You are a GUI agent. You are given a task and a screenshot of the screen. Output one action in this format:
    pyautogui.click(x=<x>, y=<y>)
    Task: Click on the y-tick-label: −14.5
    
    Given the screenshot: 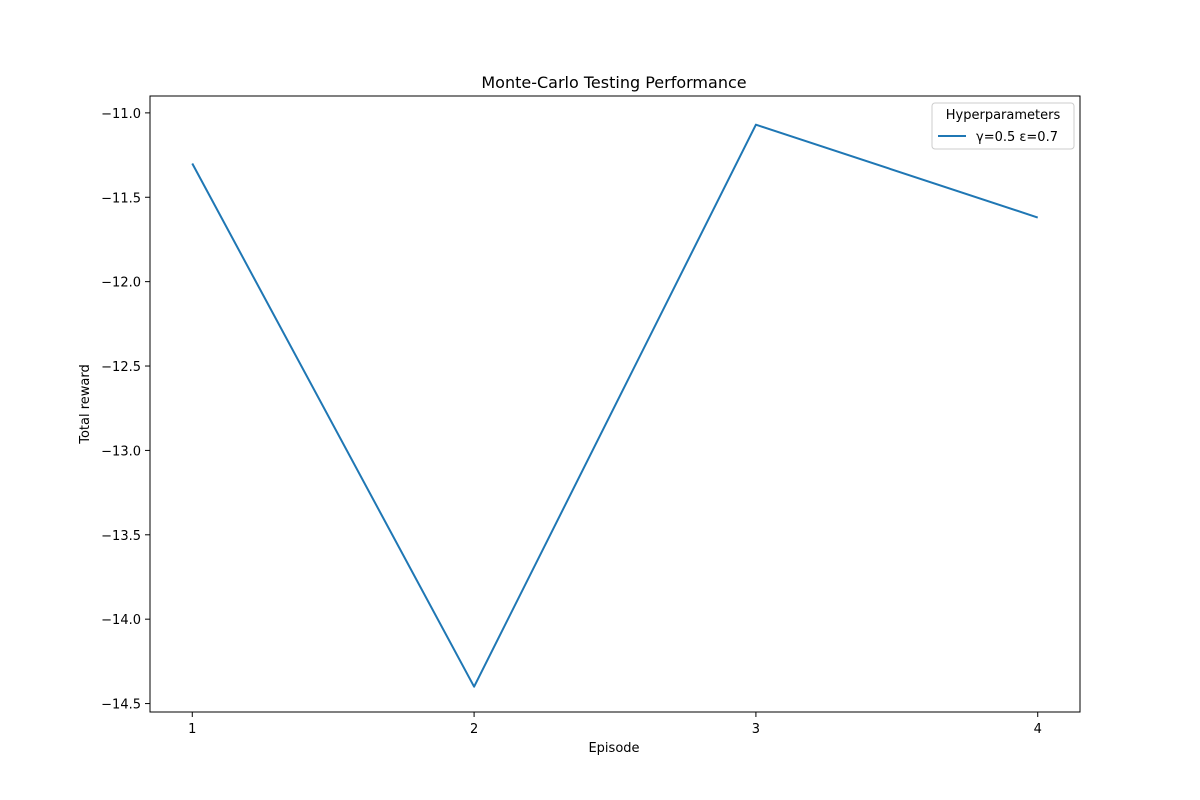 What is the action you would take?
    pyautogui.click(x=121, y=705)
    